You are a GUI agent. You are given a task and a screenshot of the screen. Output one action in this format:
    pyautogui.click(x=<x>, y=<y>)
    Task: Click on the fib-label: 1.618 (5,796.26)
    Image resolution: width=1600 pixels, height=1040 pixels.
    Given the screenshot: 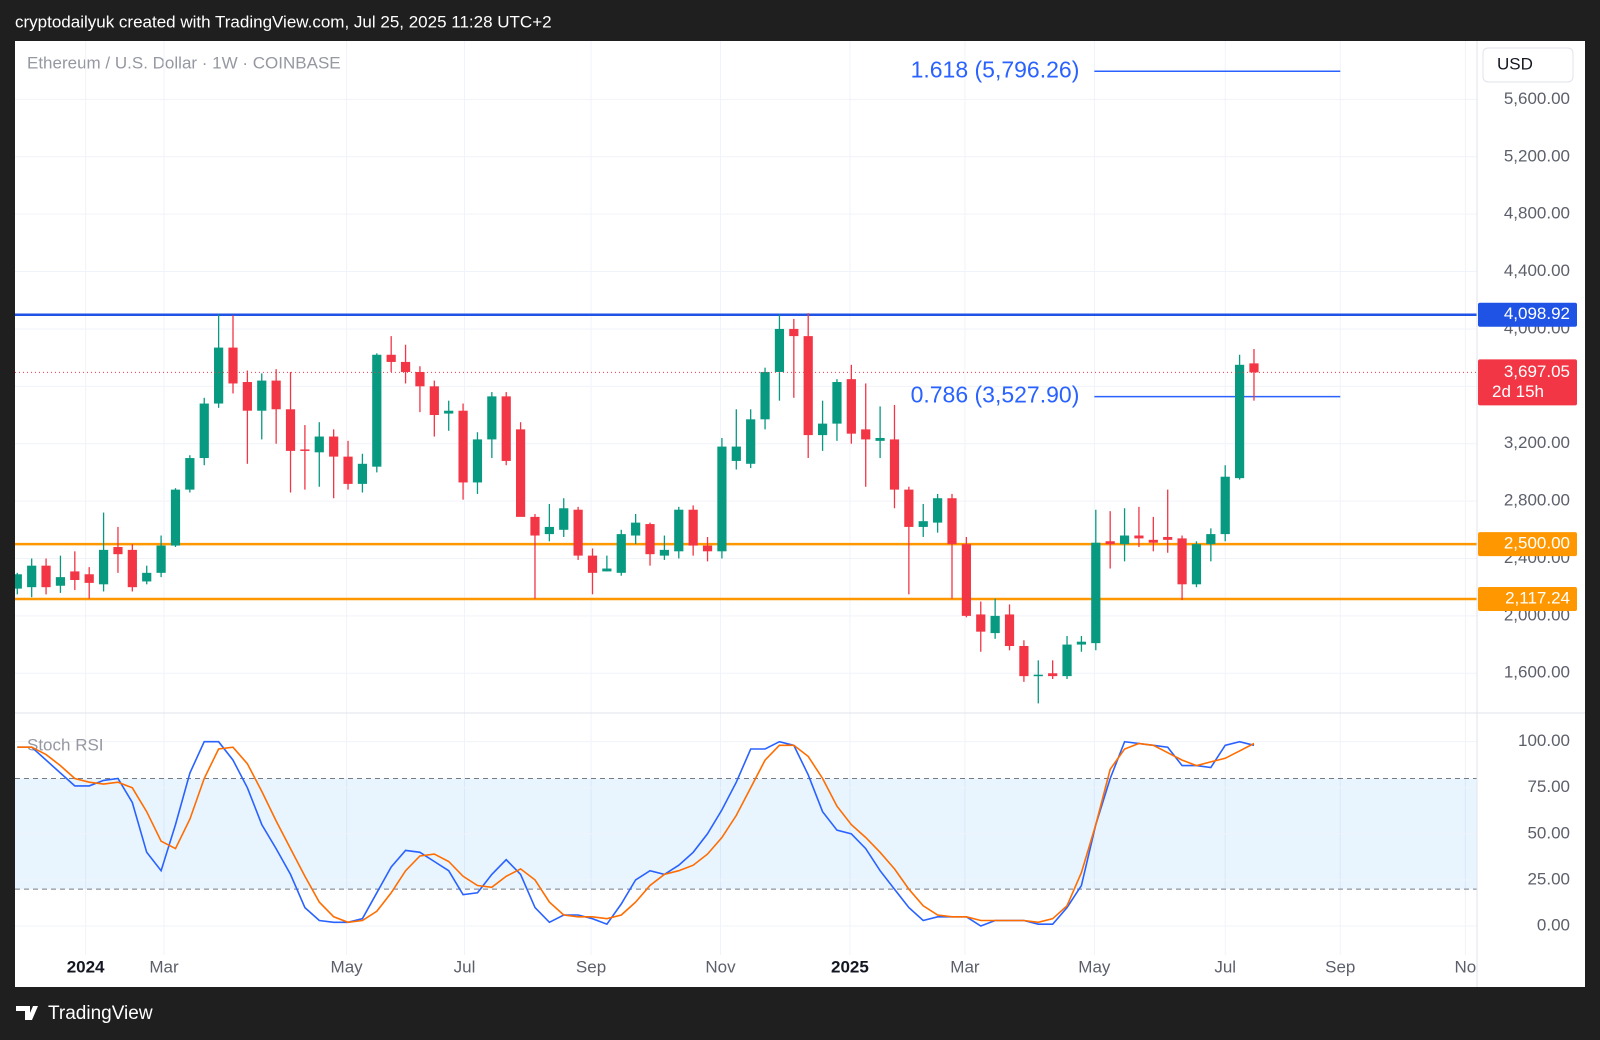 What is the action you would take?
    pyautogui.click(x=995, y=69)
    